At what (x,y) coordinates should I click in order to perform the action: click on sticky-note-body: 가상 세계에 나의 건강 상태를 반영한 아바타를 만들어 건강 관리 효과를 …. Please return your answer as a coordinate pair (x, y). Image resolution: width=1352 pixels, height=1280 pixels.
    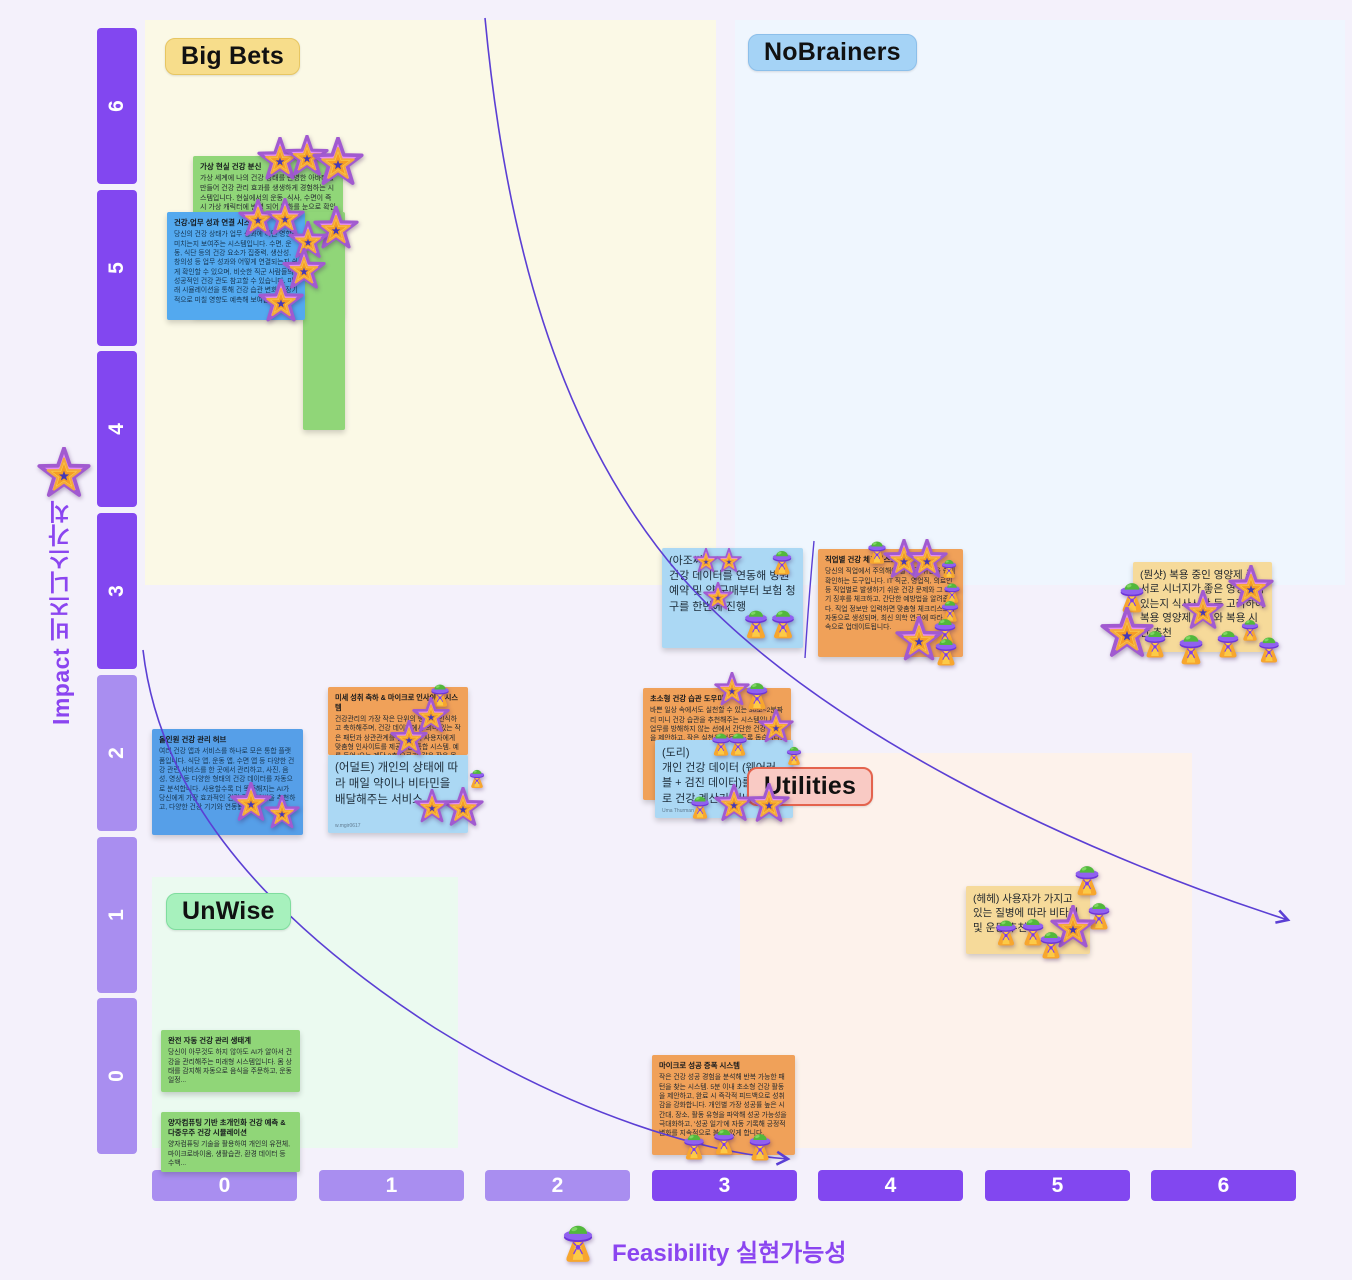
    Looking at the image, I should click on (268, 193).